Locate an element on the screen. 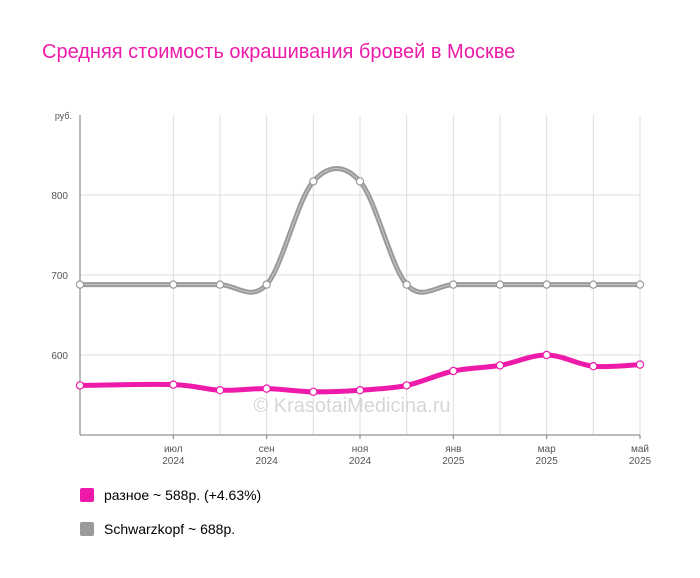 The width and height of the screenshot is (700, 578). x-tick-label-month: мар is located at coordinates (547, 449).